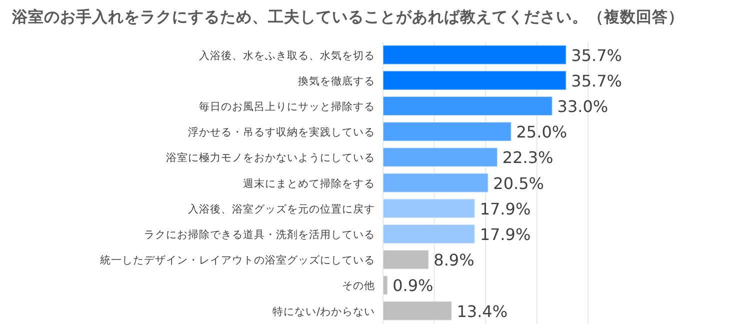 The image size is (749, 335). I want to click on data-label: 33.0%, so click(582, 106).